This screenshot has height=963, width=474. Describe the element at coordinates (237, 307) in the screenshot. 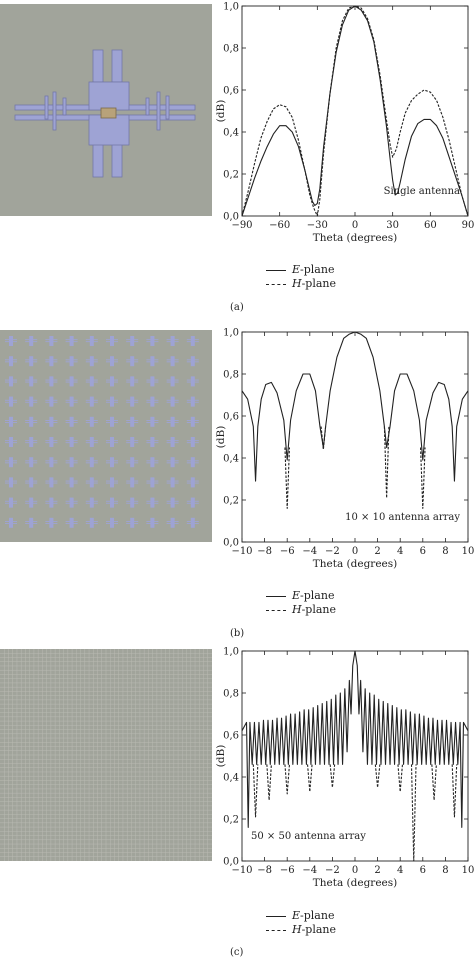

I see `caption-a: (a)` at that location.